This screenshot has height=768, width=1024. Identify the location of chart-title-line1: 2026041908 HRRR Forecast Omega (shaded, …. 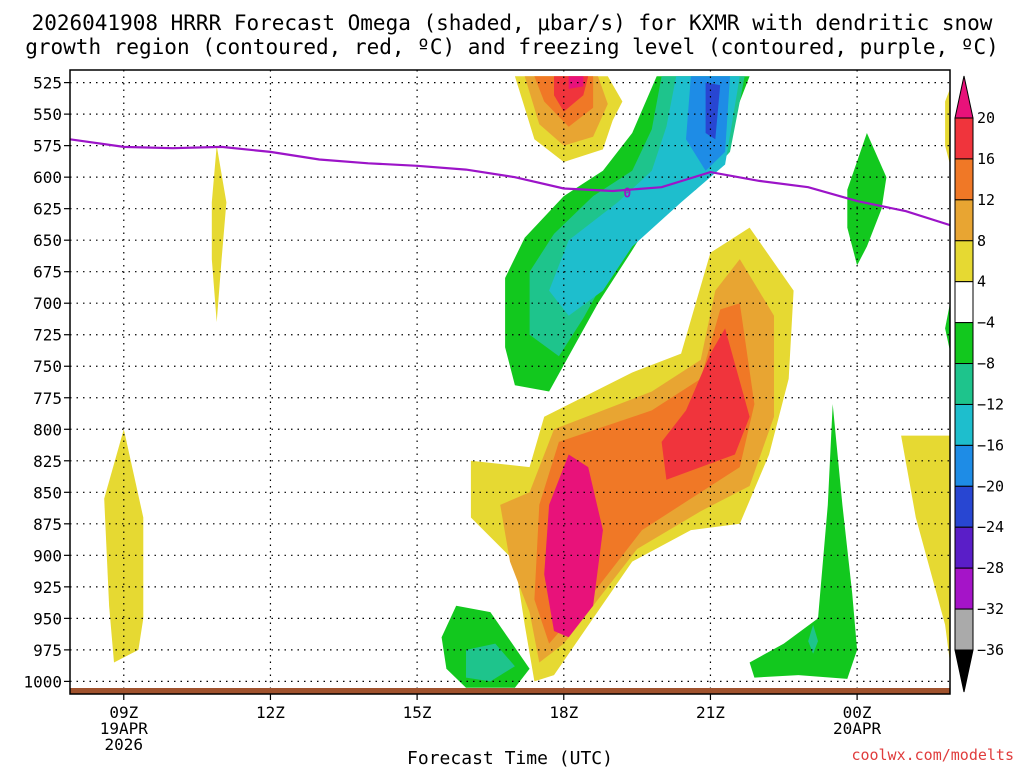
(512, 23).